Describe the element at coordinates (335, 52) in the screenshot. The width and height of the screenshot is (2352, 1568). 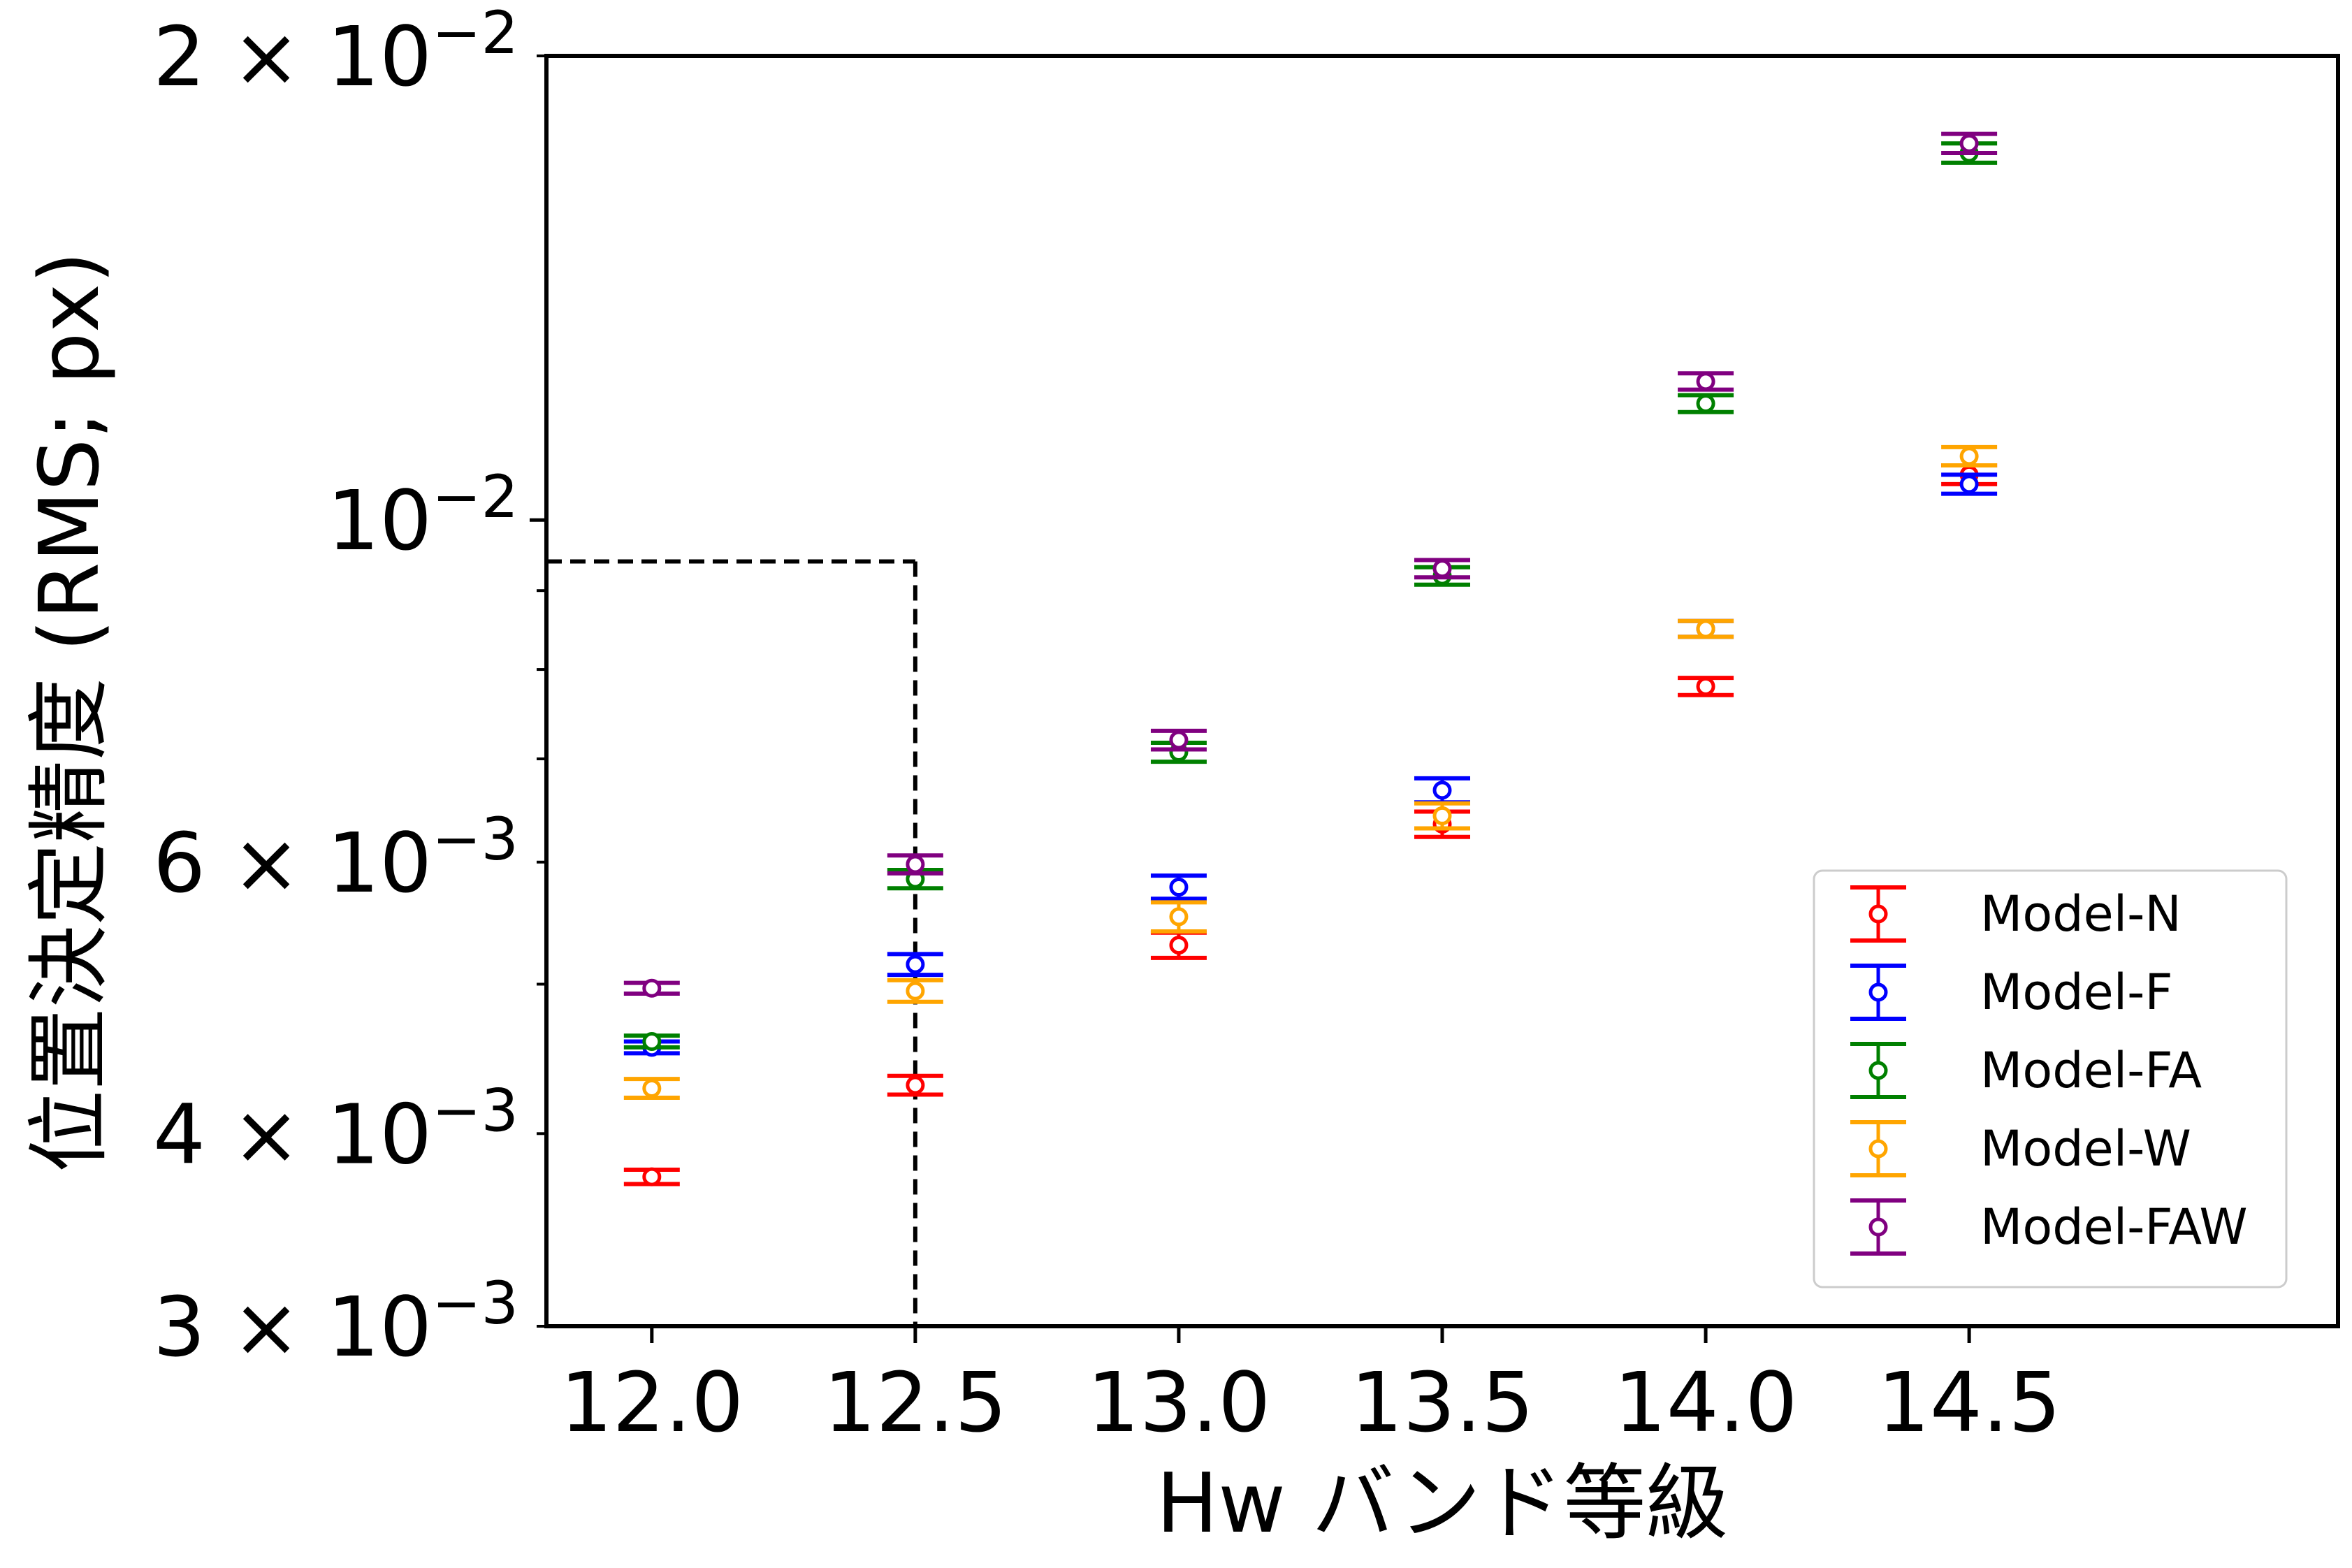
I see `y-tick-label: 2 × 10⁻²` at that location.